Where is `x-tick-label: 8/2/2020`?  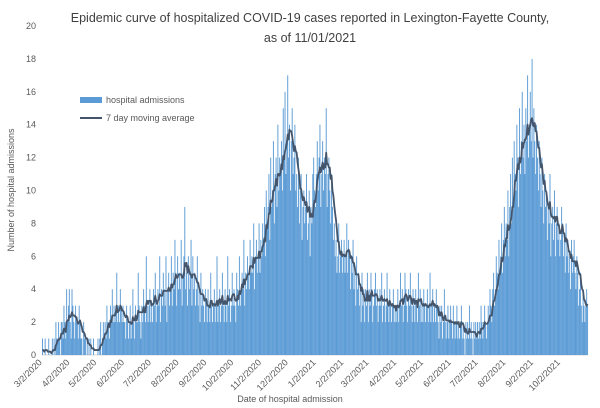 x-tick-label: 8/2/2020 is located at coordinates (165, 373).